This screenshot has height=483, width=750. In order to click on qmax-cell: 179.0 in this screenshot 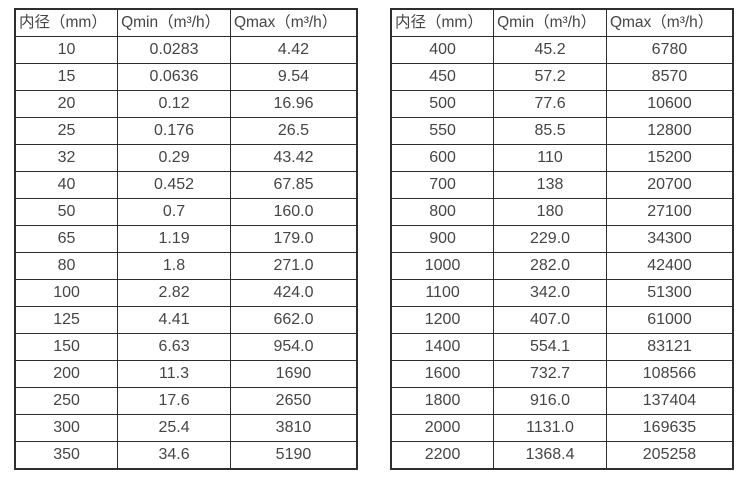, I will do `click(293, 239)`.